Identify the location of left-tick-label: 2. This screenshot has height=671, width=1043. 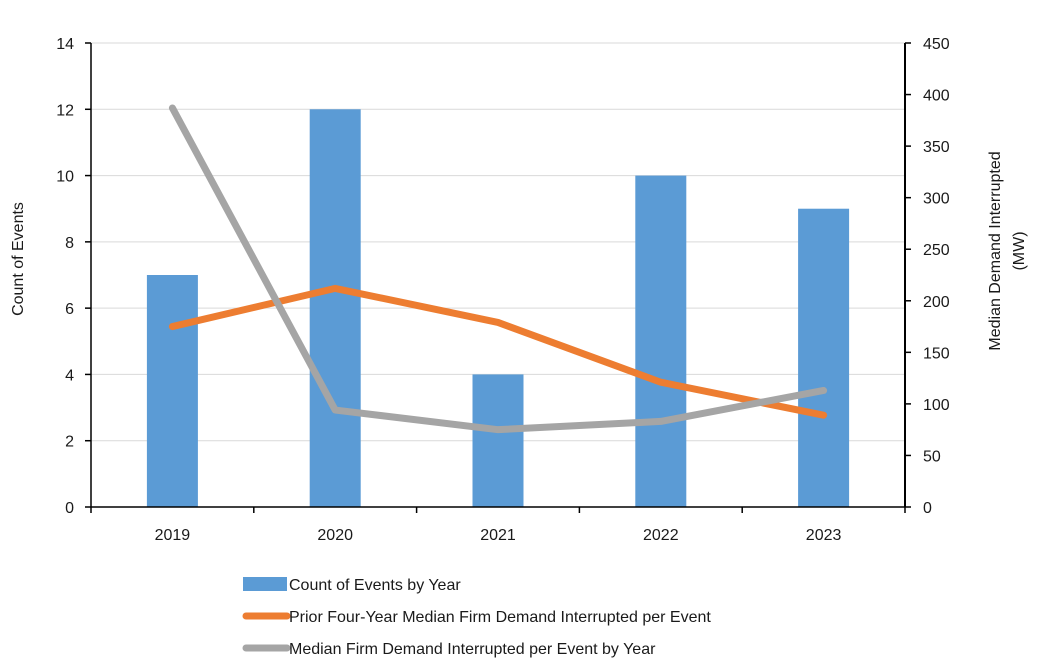
(69, 442).